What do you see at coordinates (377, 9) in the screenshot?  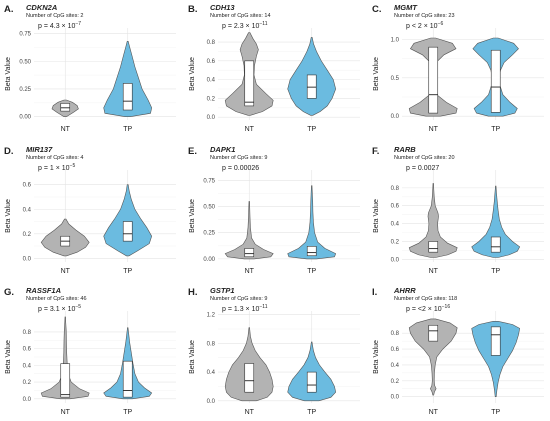 I see `panel-letter: C.` at bounding box center [377, 9].